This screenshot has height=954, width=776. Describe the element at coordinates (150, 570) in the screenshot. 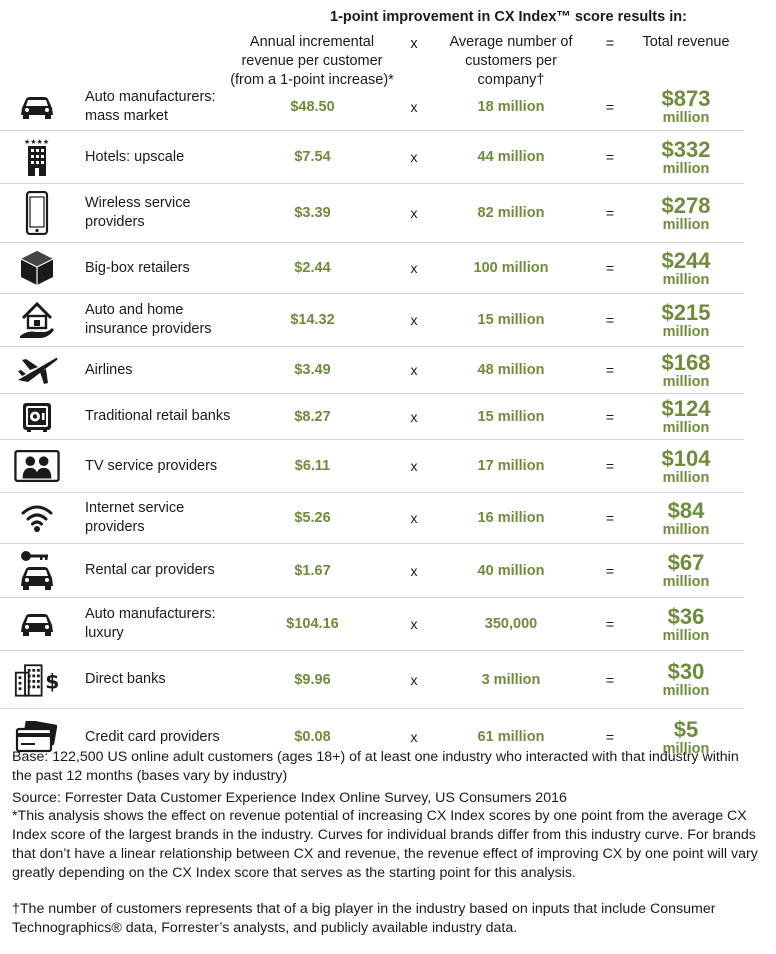

I see `industry-label: Rental car providers` at that location.